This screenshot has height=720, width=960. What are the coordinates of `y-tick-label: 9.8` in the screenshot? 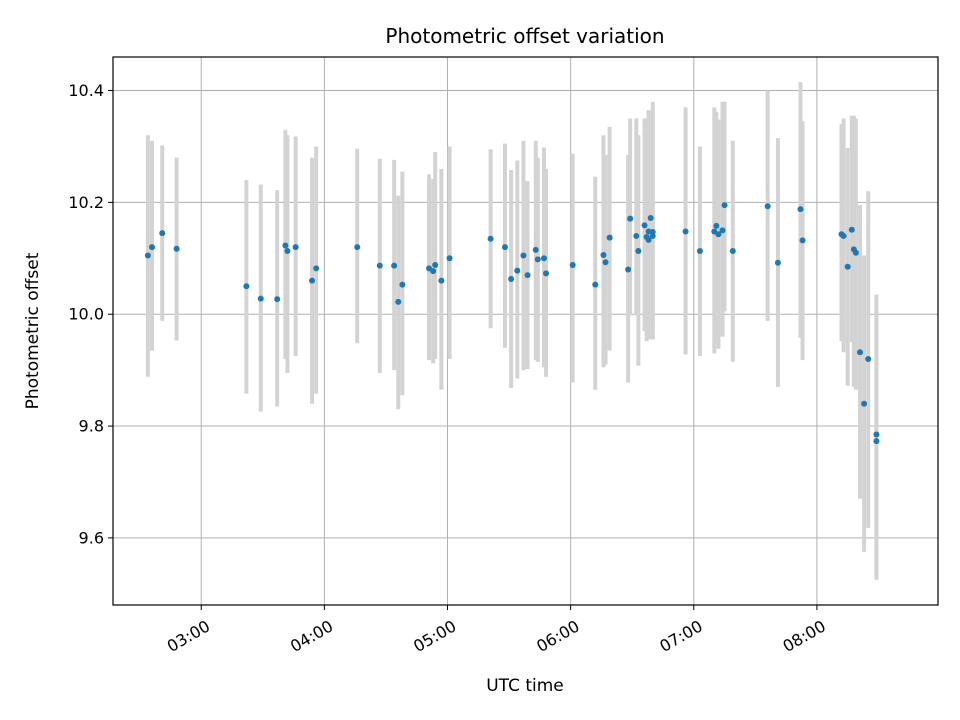 It's located at (91, 426).